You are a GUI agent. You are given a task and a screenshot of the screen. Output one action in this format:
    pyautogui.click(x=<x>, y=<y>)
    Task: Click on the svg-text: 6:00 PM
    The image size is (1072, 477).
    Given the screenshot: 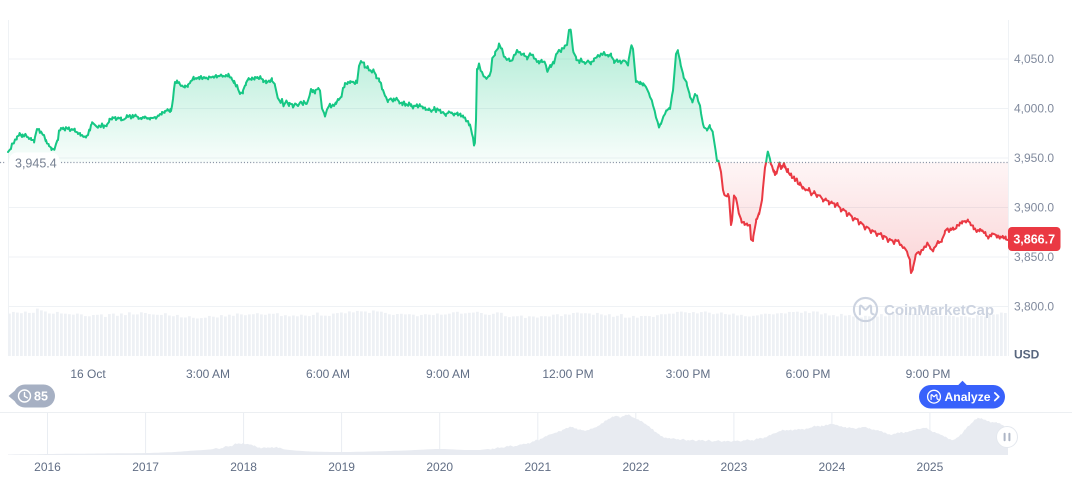 What is the action you would take?
    pyautogui.click(x=808, y=374)
    